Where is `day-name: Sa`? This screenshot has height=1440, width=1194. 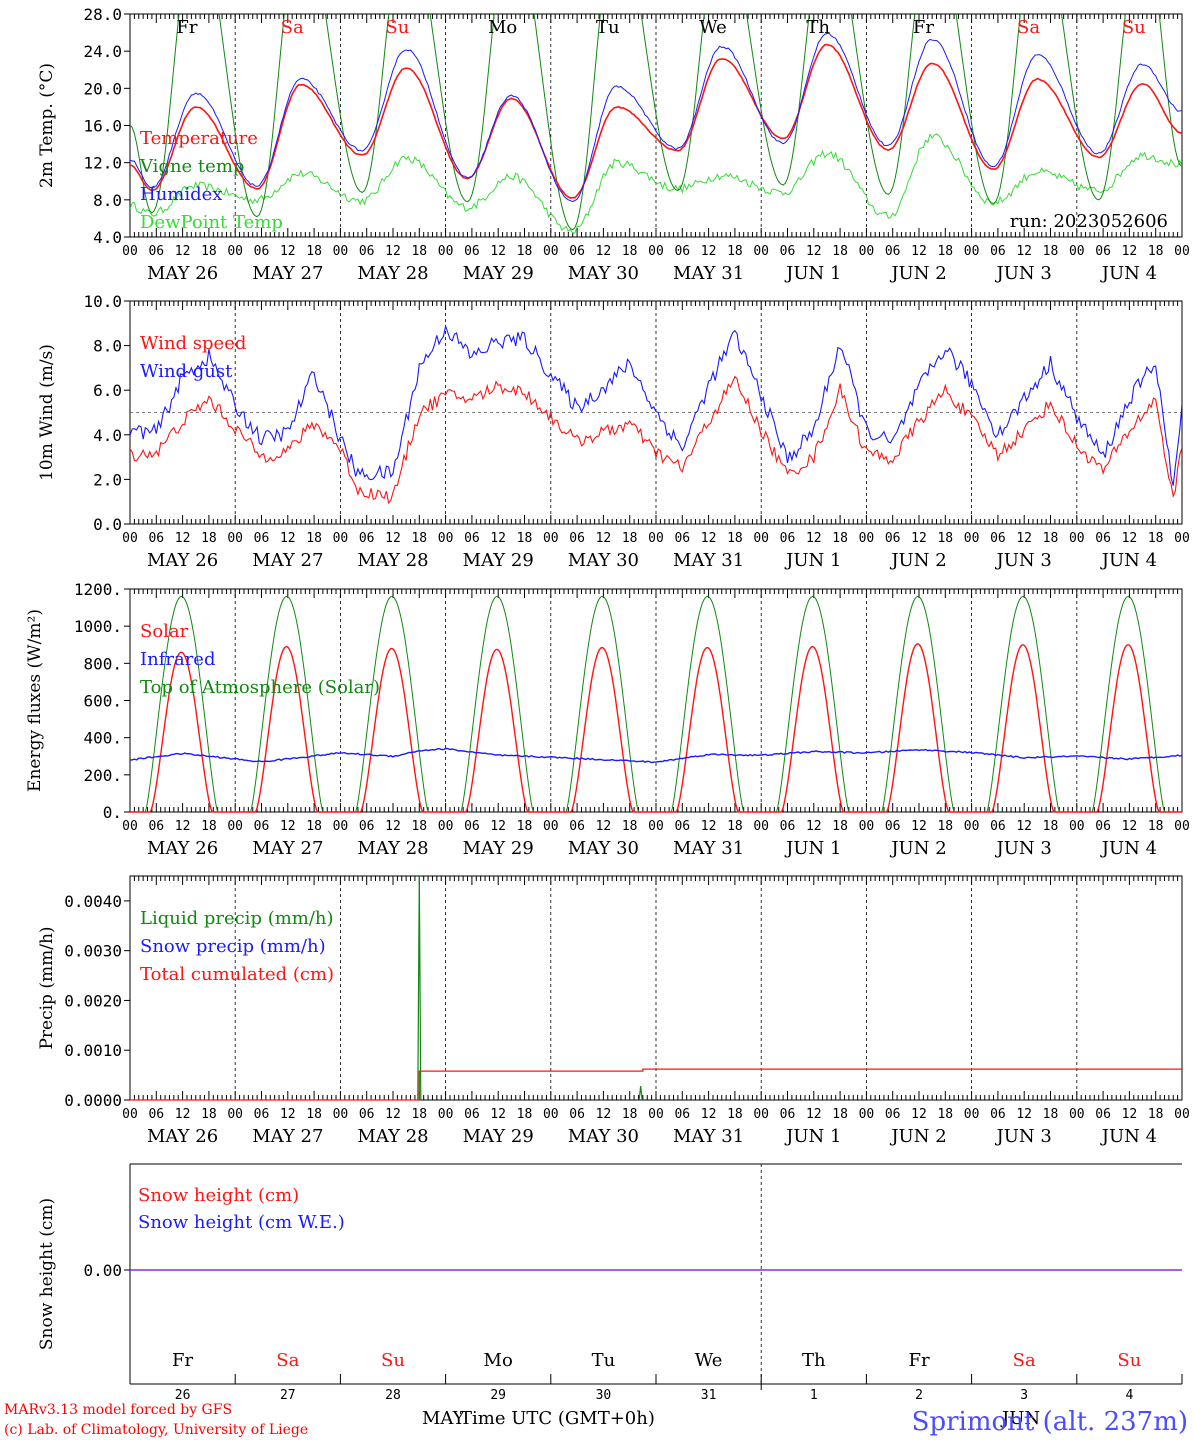 day-name: Sa is located at coordinates (292, 27).